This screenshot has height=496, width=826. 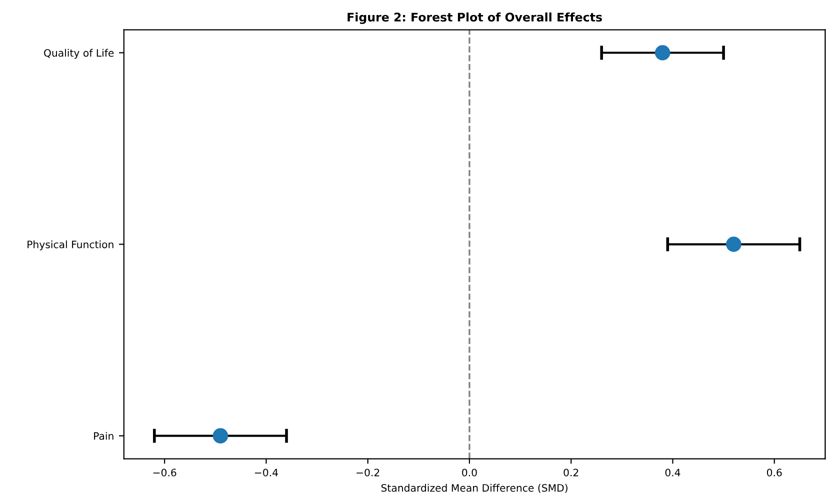 I want to click on x-tick-label: −0.2, so click(x=368, y=472).